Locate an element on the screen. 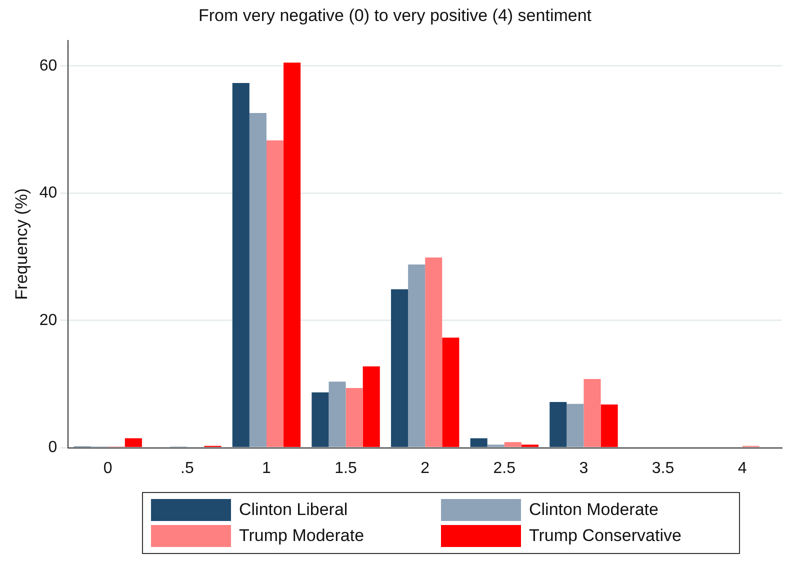 The height and width of the screenshot is (563, 802). x-tick-label: 1.5 is located at coordinates (346, 468).